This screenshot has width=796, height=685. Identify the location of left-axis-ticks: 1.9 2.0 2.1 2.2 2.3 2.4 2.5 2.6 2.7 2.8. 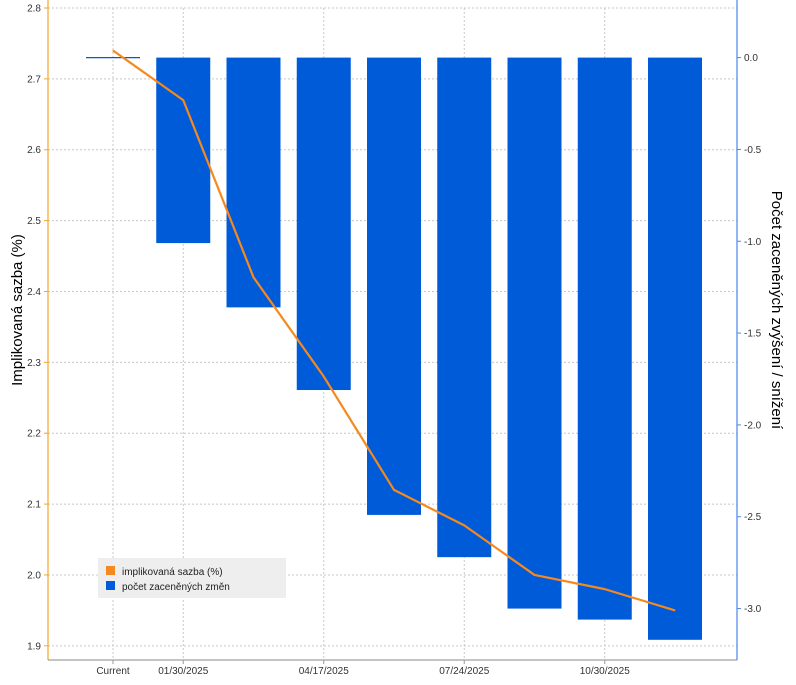
(37, 328).